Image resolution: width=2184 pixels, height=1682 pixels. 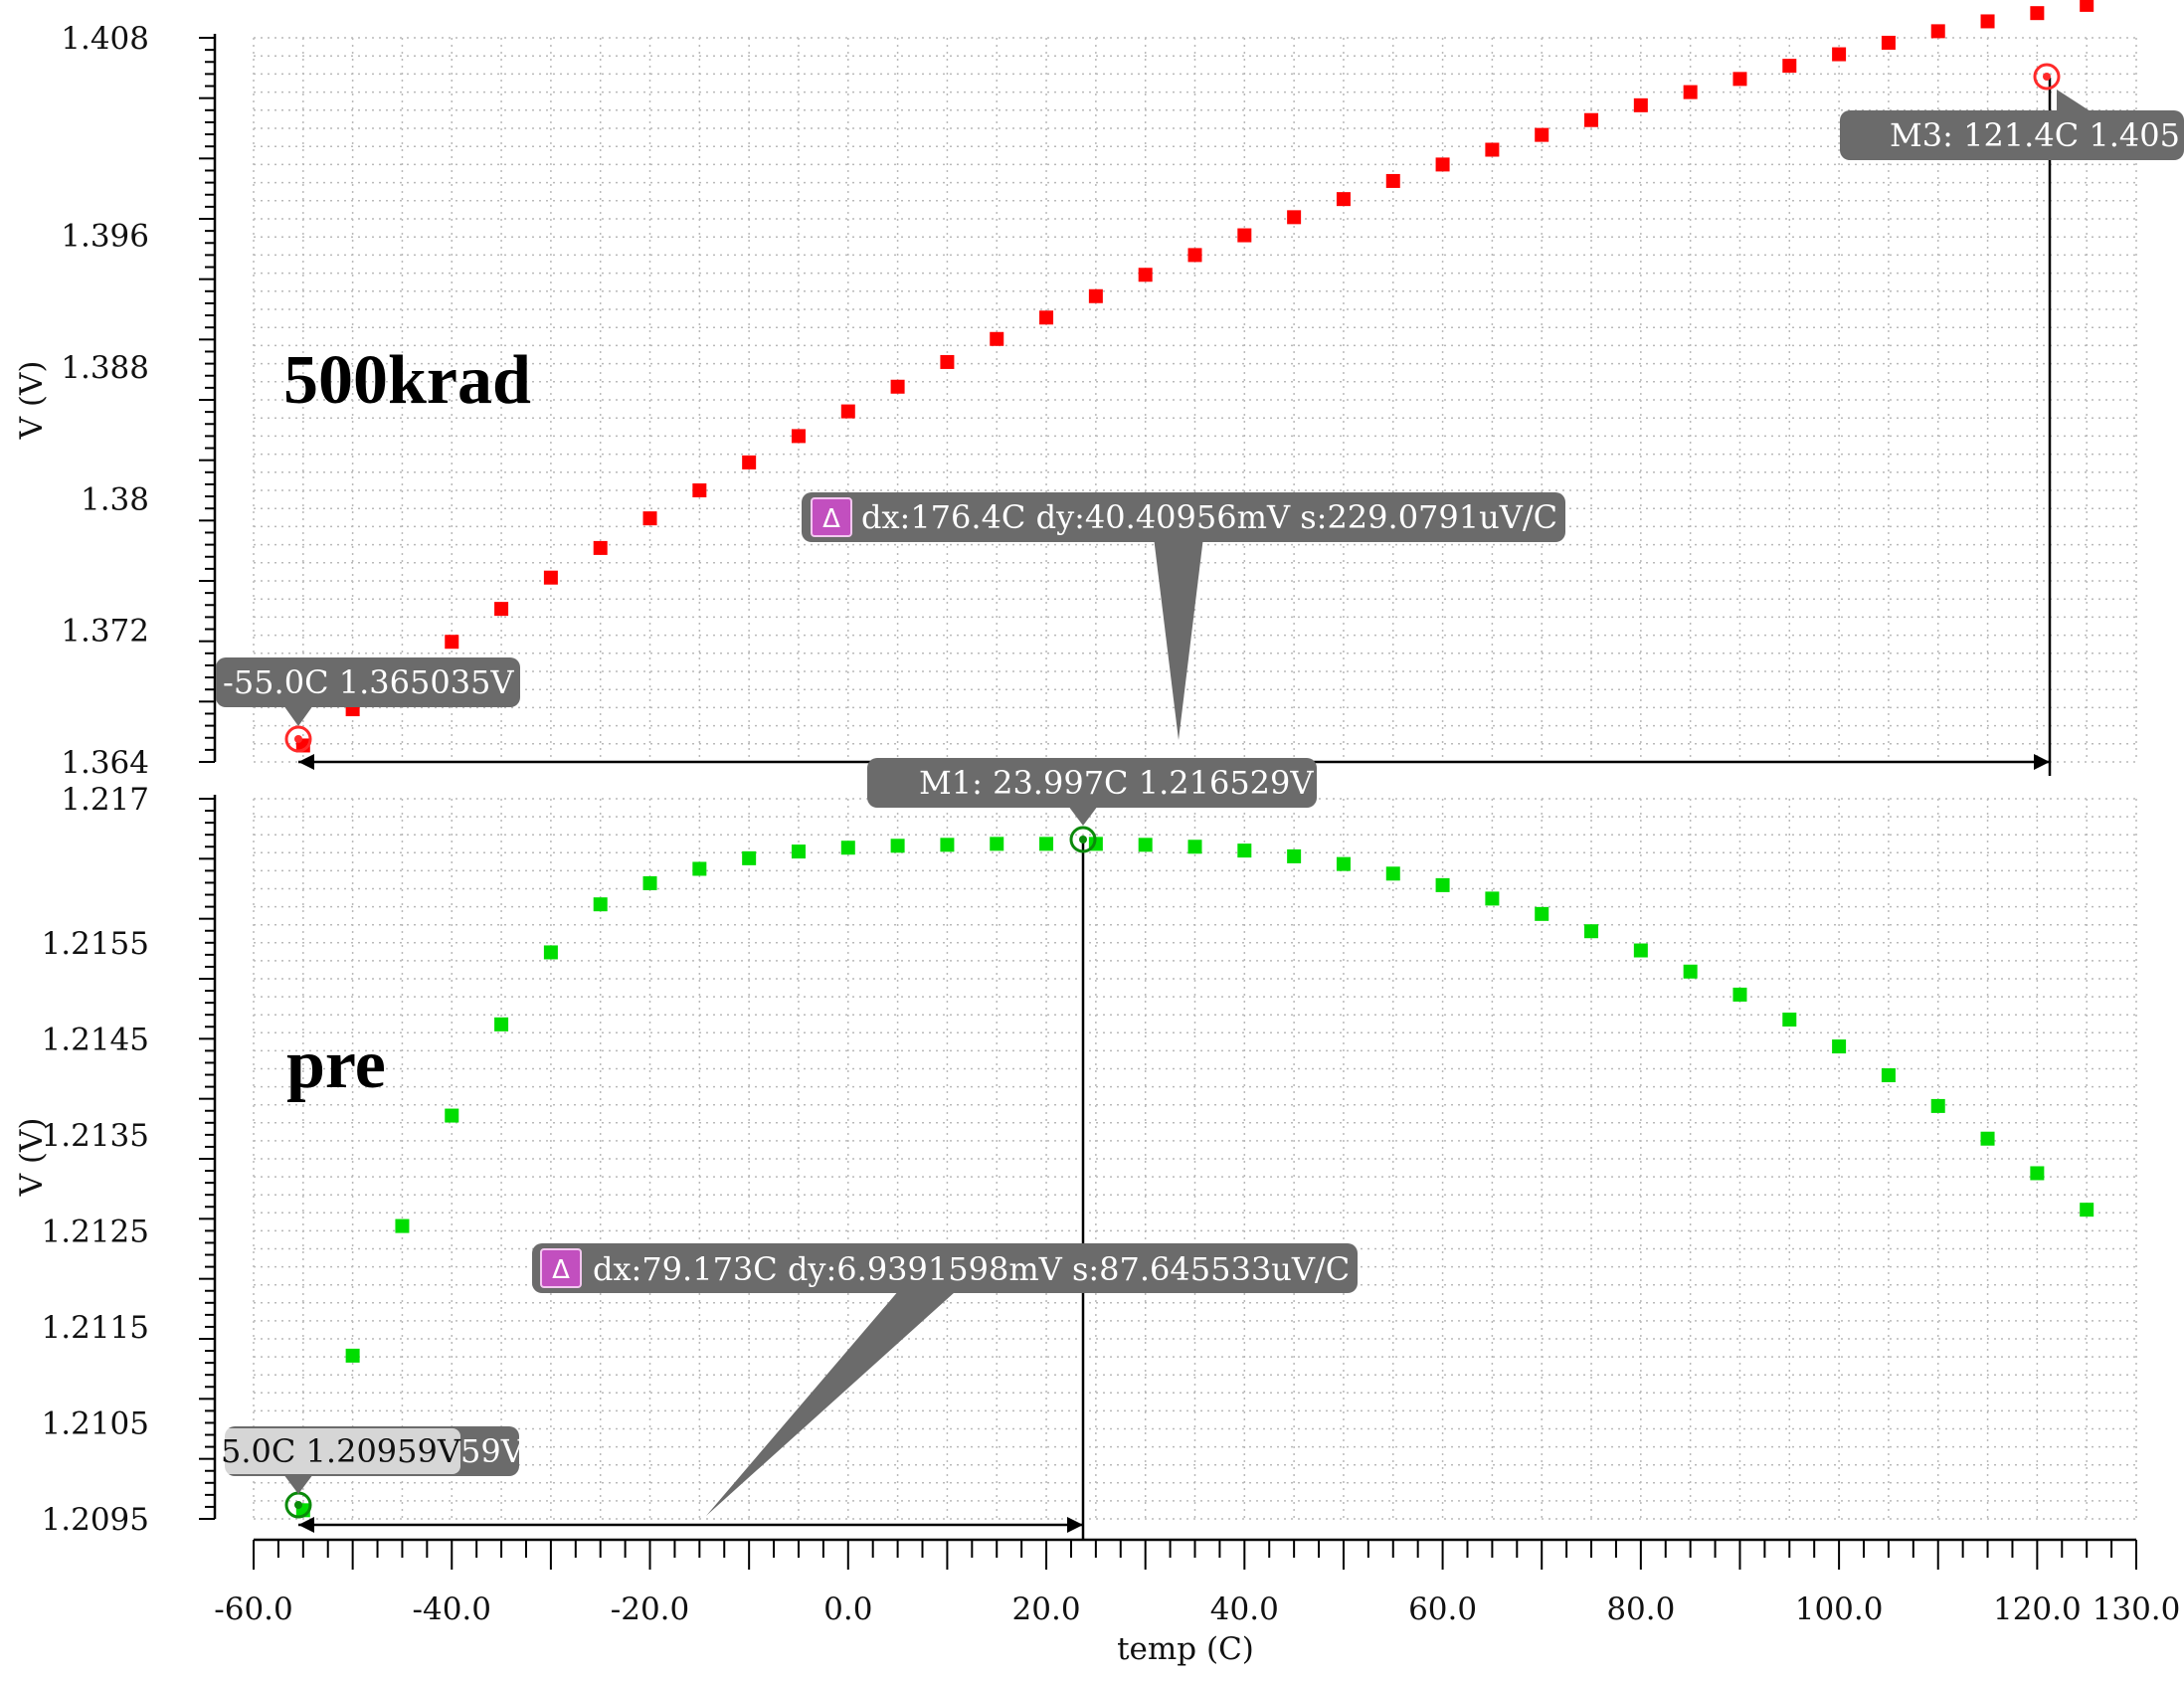 I want to click on x-tick-label: 120.0, so click(x=2037, y=1609).